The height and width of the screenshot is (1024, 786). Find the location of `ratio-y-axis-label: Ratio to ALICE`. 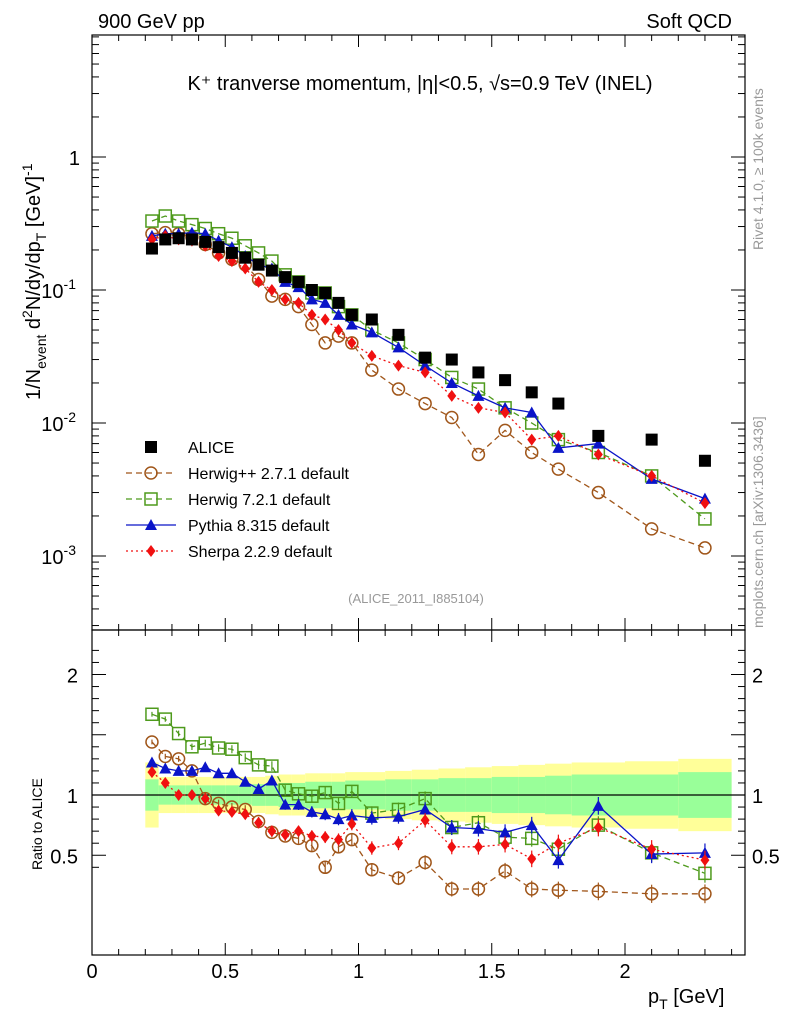

ratio-y-axis-label: Ratio to ALICE is located at coordinates (37, 824).